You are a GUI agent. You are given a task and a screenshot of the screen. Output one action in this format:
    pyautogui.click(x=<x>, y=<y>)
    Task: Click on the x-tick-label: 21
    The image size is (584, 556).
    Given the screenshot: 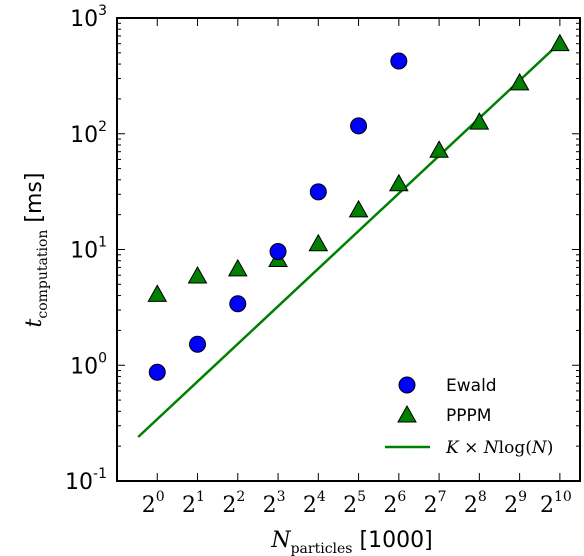 What is the action you would take?
    pyautogui.click(x=193, y=503)
    